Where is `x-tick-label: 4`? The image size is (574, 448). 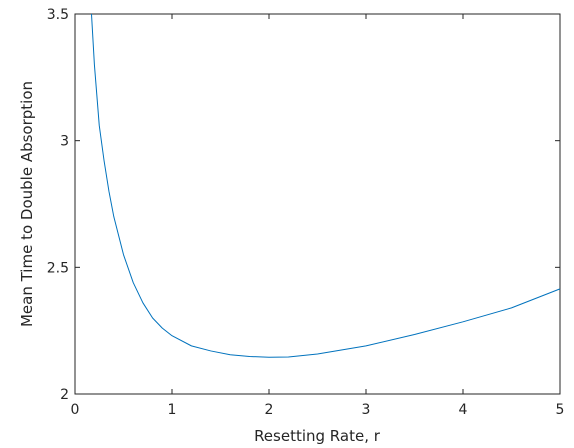
x-tick-label: 4 is located at coordinates (463, 410).